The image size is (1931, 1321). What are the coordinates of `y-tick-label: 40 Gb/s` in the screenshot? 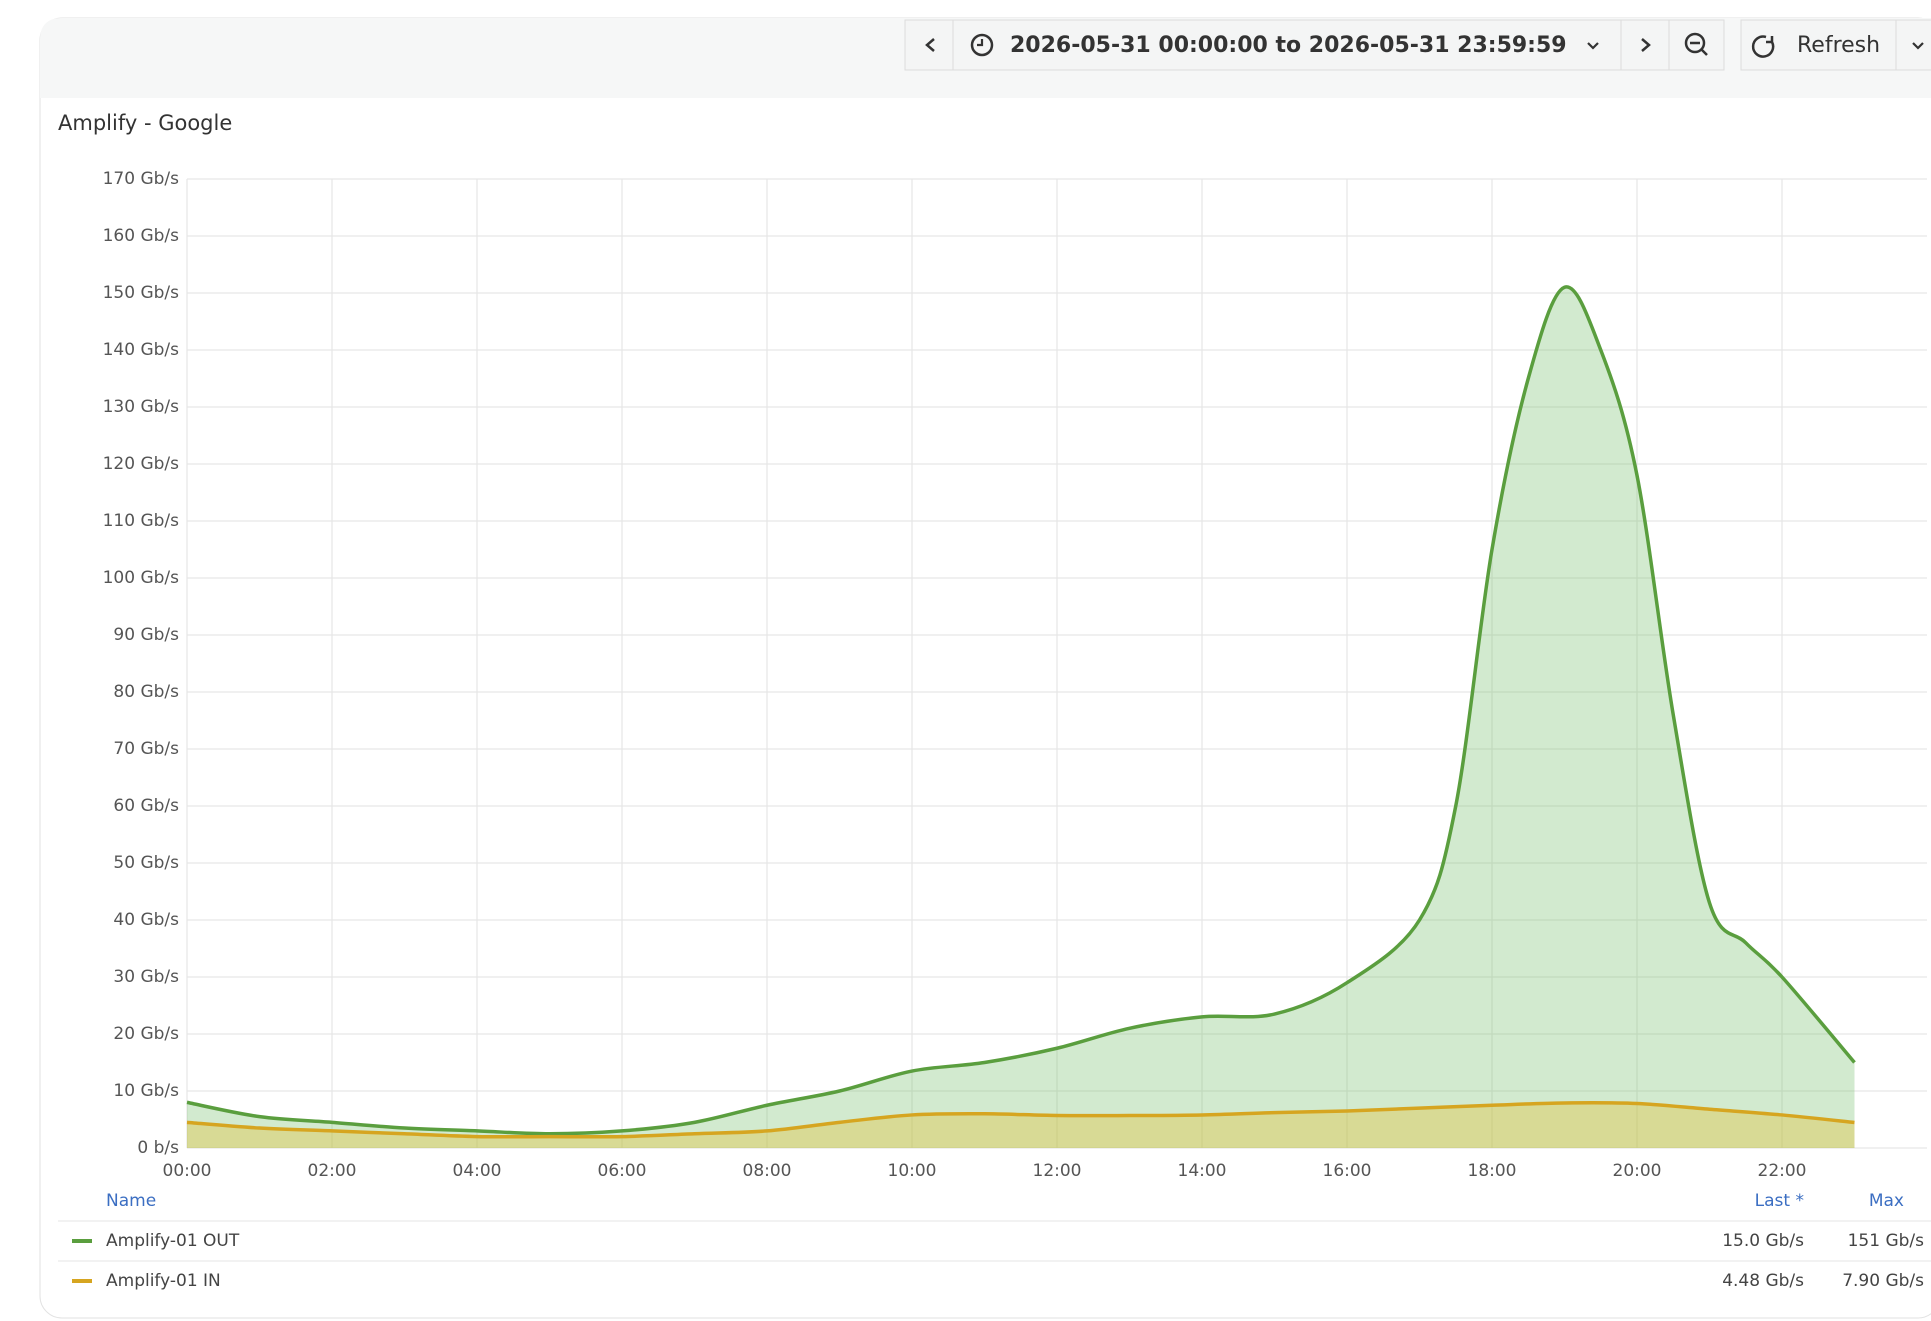 It's located at (146, 920).